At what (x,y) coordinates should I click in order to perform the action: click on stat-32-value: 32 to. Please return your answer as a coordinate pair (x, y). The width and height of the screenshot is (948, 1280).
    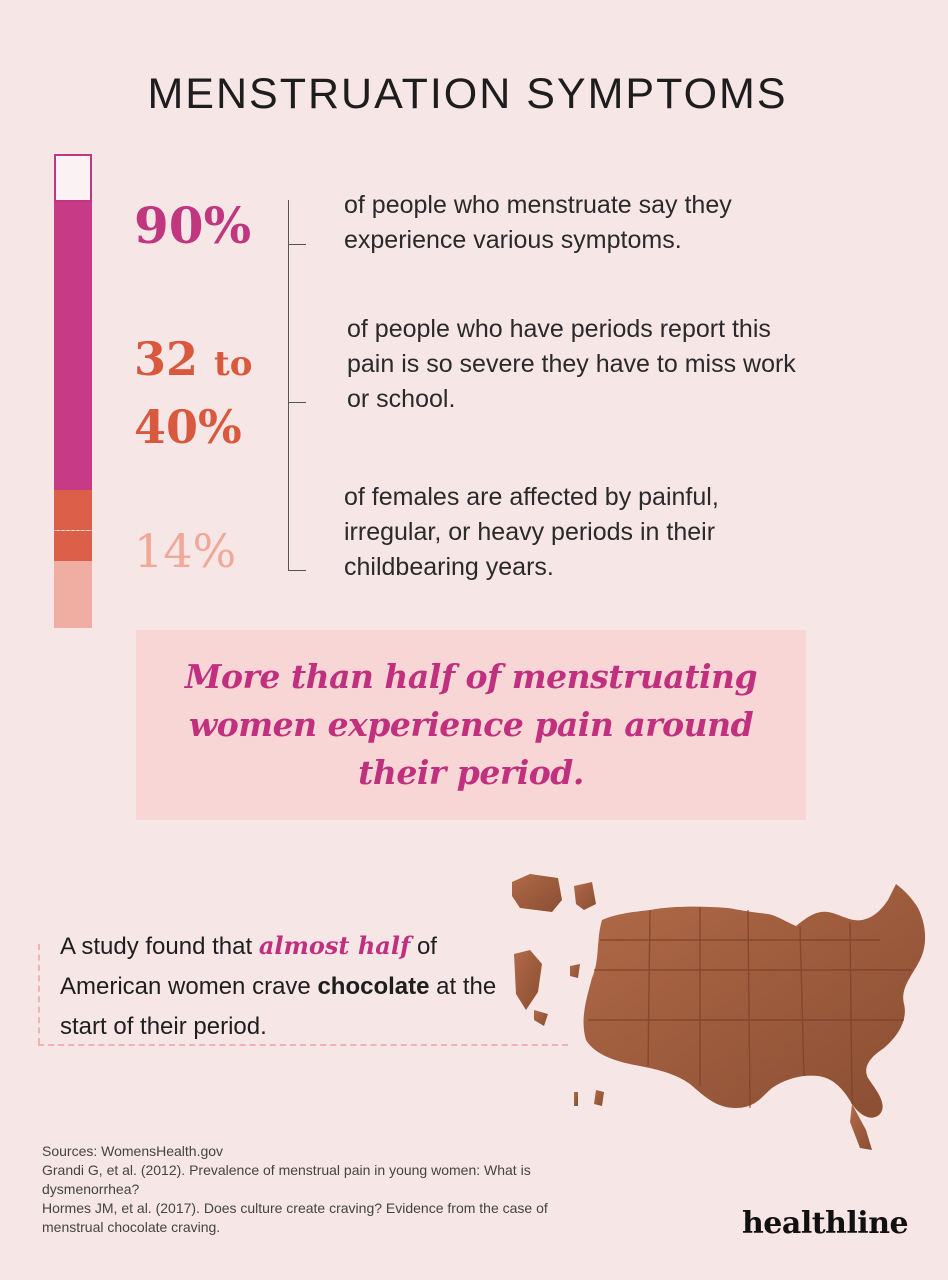
    Looking at the image, I should click on (193, 359).